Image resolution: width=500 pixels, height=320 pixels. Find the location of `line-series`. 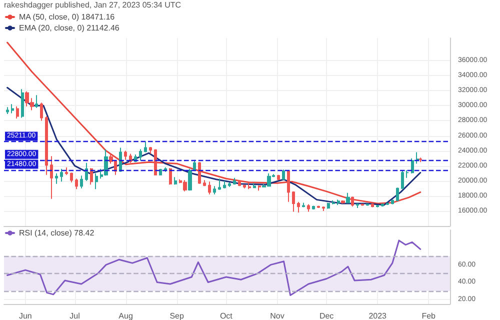

line-series is located at coordinates (214, 268).